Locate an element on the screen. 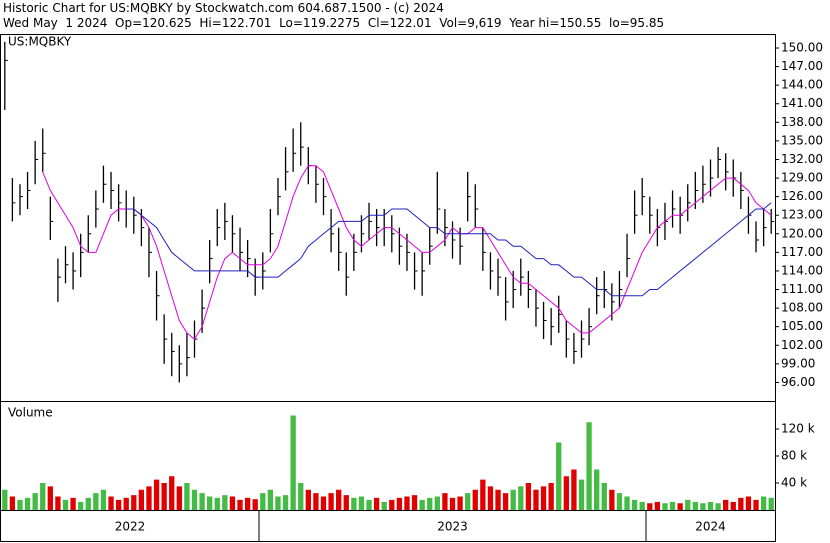  volume-label: Volume is located at coordinates (30, 413).